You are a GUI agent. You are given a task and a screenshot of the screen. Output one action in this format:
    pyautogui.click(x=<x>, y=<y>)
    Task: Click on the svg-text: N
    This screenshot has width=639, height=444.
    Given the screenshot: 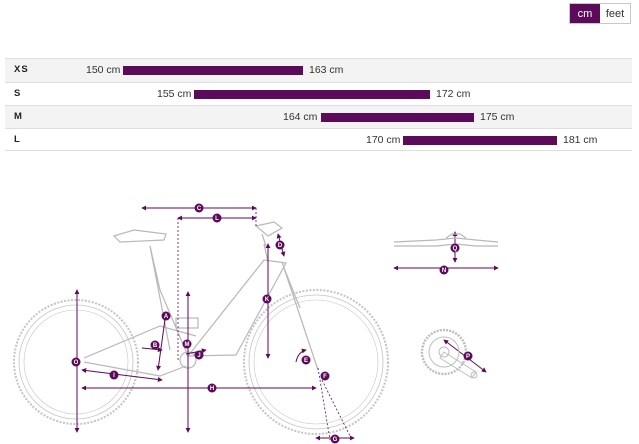 What is the action you would take?
    pyautogui.click(x=444, y=271)
    